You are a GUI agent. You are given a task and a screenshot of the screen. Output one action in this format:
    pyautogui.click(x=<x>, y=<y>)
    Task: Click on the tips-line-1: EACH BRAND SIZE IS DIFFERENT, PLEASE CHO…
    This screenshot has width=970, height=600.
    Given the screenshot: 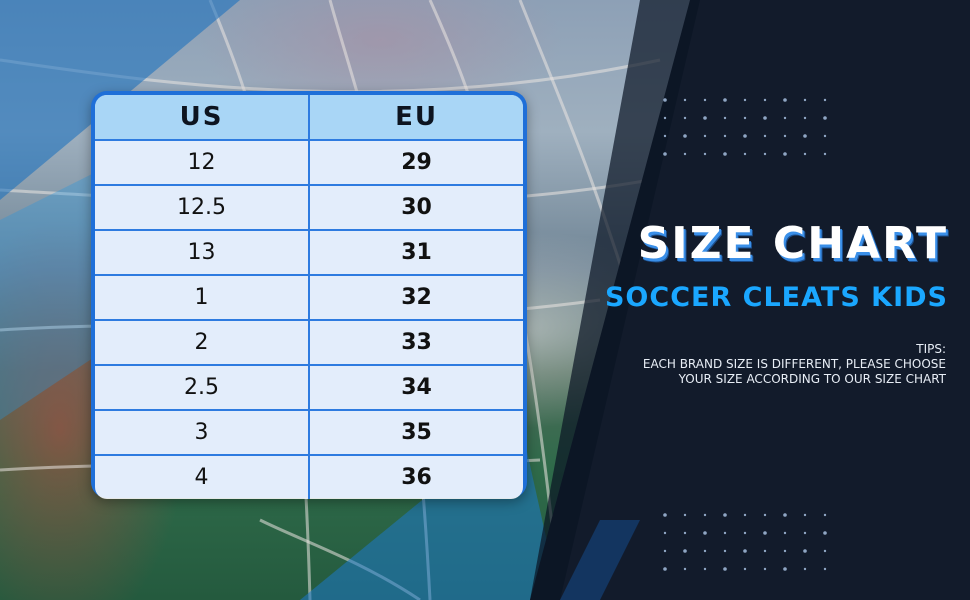 What is the action you would take?
    pyautogui.click(x=794, y=364)
    